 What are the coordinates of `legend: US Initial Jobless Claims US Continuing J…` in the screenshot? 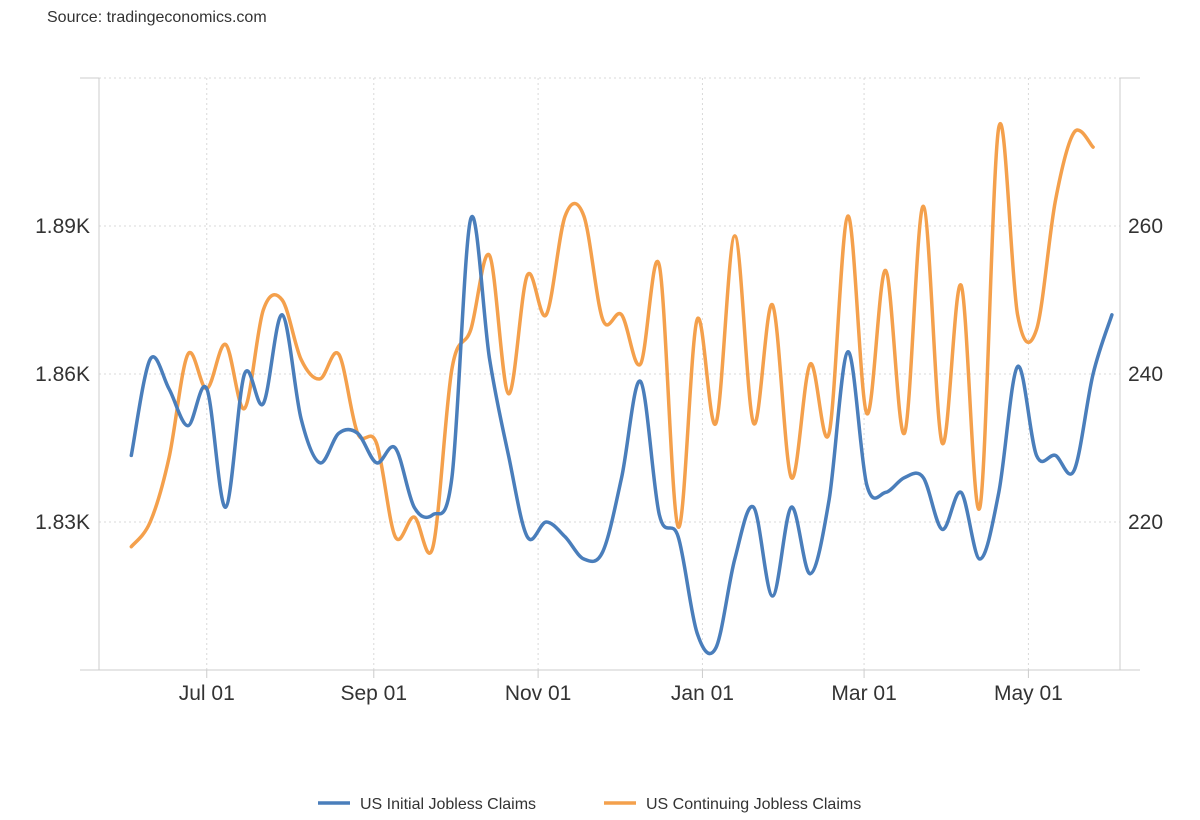 It's located at (589, 804).